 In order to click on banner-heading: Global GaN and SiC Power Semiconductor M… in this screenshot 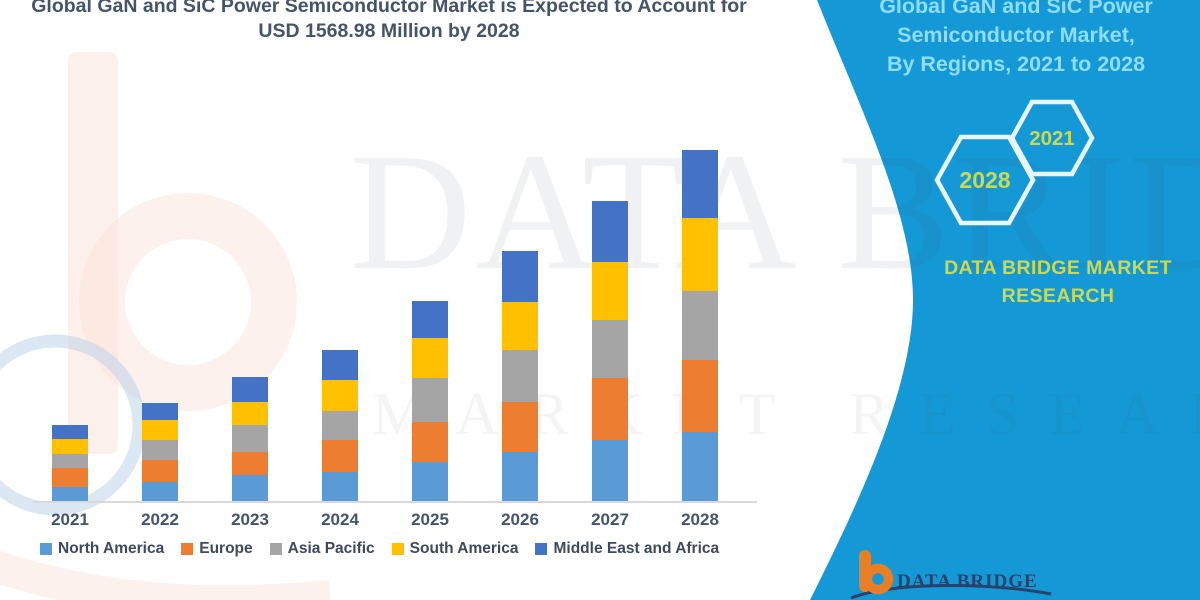, I will do `click(1016, 39)`.